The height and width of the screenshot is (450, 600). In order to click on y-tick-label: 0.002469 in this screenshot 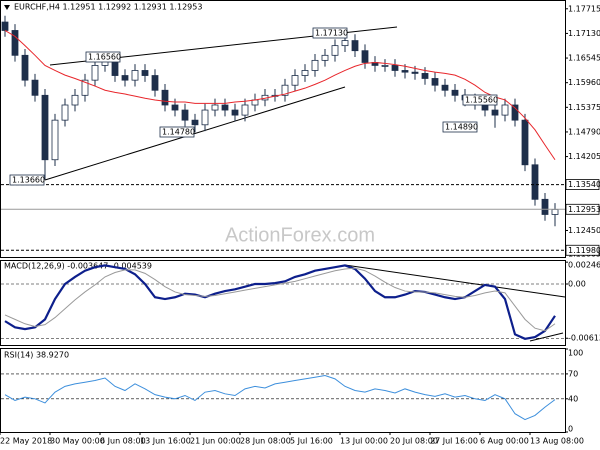, I will do `click(584, 265)`.